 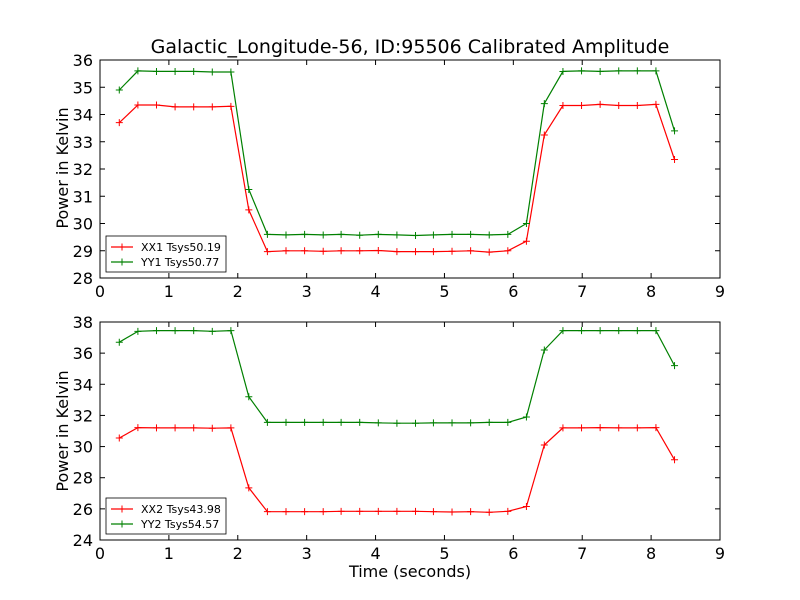 I want to click on chart-1-legend-marker, so click(x=122, y=262).